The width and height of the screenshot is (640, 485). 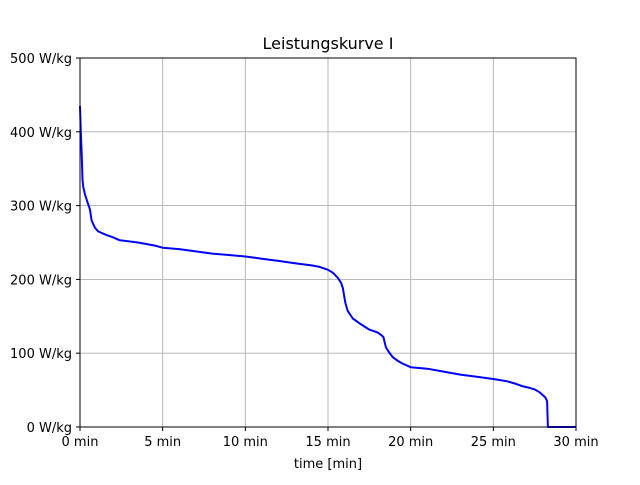 I want to click on y-tick-label: 200 W/kg, so click(x=41, y=280).